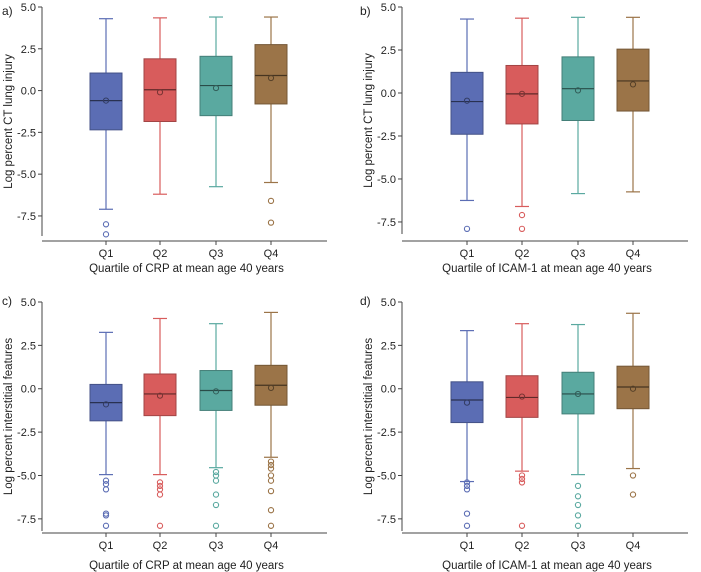 The image size is (701, 572). I want to click on x-tick-label: Q2, so click(522, 254).